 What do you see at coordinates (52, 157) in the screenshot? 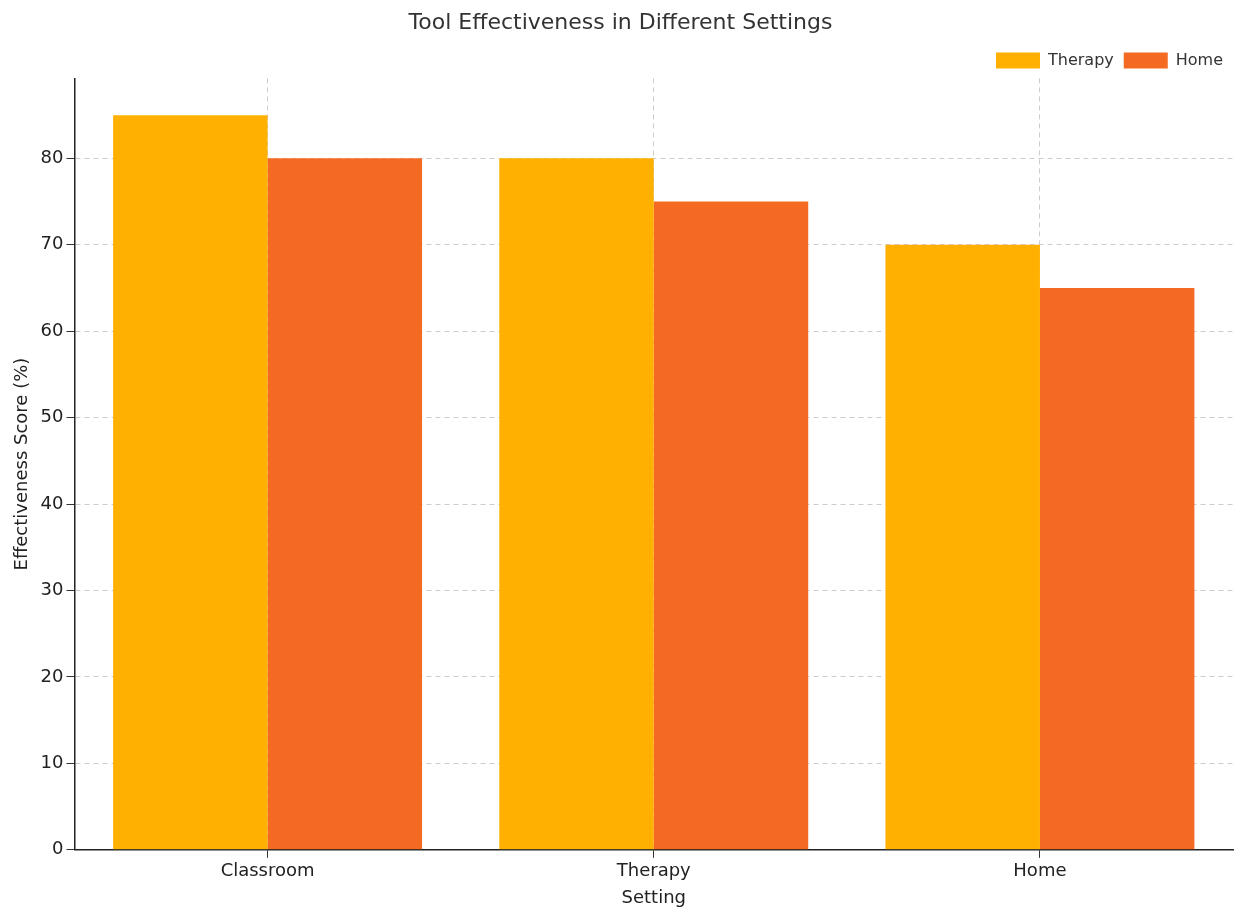
I see `y-tick-label: 80` at bounding box center [52, 157].